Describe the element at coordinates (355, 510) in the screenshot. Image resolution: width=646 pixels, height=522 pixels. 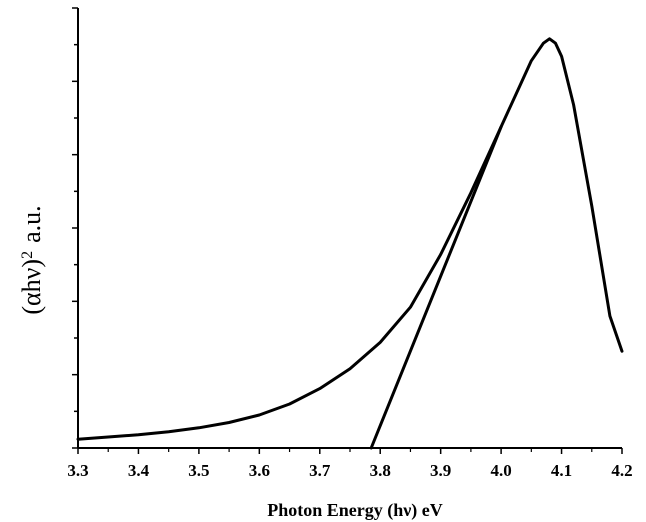
I see `x-axis-title: Photon Energy (hν) eV` at that location.